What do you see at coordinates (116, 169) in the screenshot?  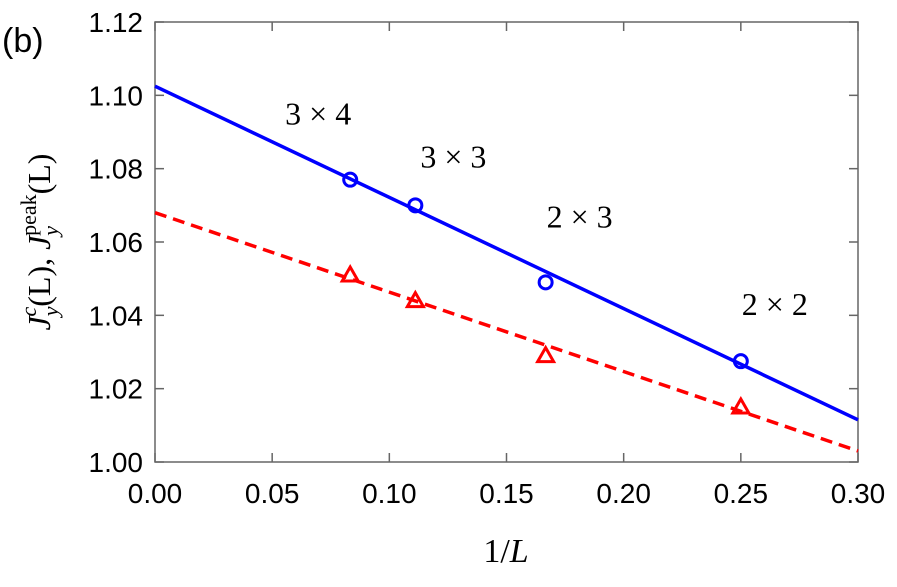 I see `y-tick-label: 1.08` at bounding box center [116, 169].